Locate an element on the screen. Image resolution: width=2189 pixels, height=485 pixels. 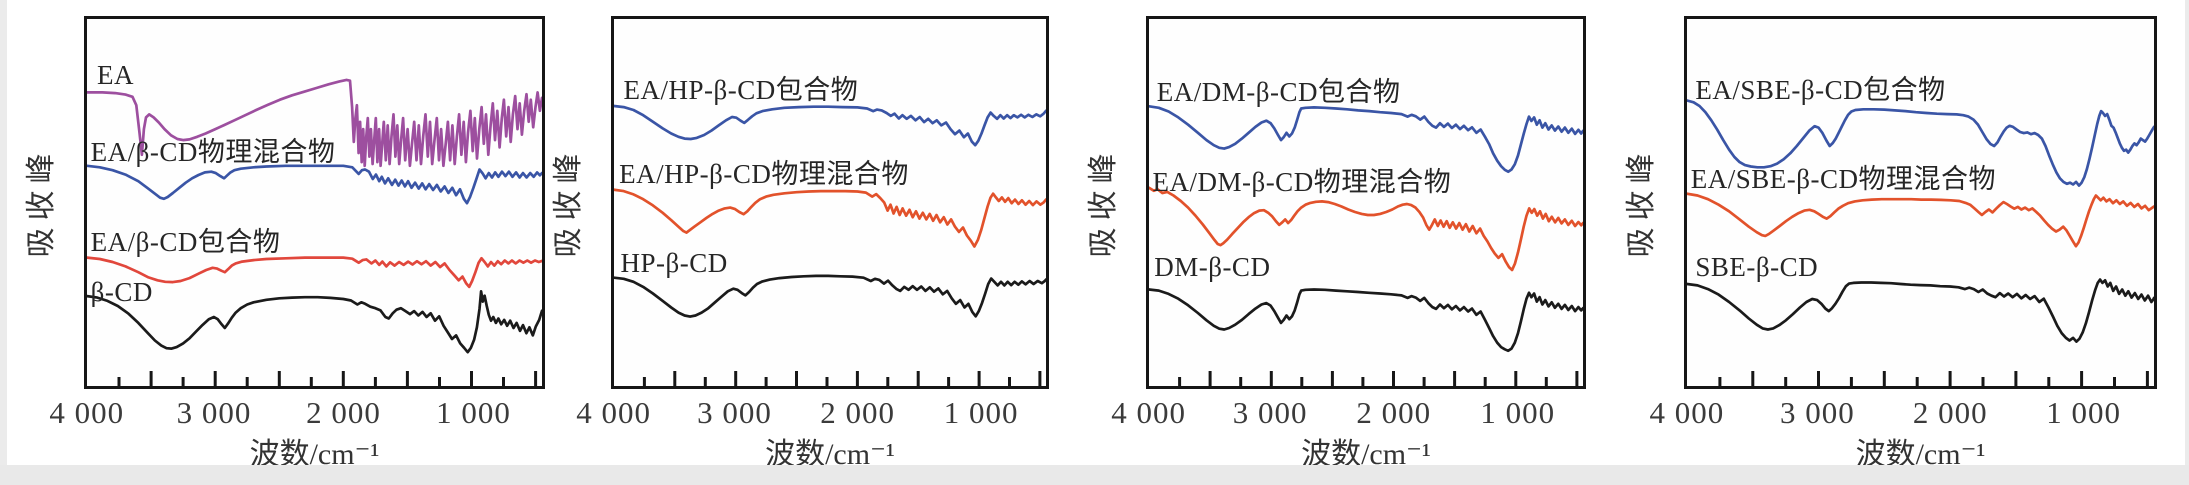
curve-label-ea-dm-beta-cd-inclusion-complex: EA/DM-β-CD包合物 is located at coordinates (1278, 91).